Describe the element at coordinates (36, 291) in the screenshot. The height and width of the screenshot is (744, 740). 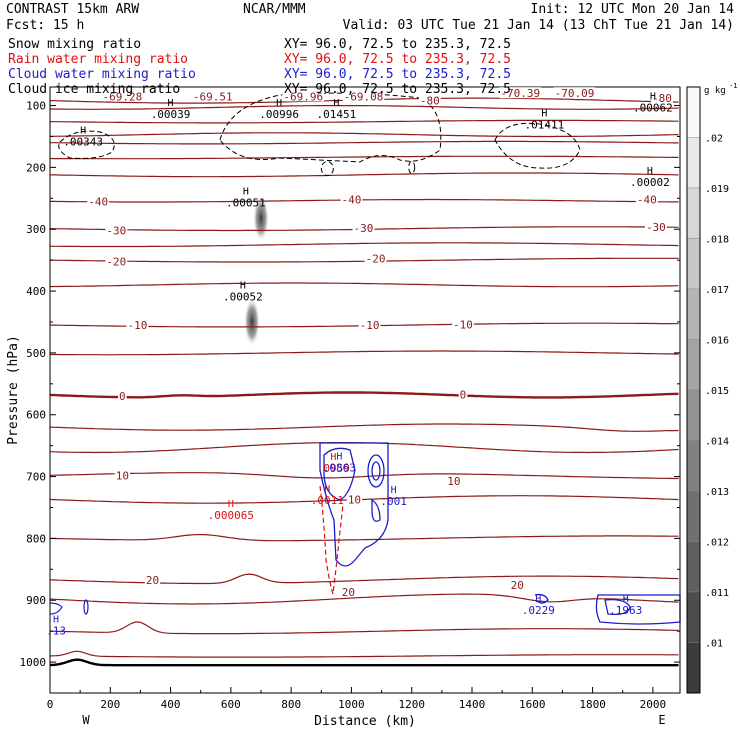
I see `y-tick-label-3: 400` at that location.